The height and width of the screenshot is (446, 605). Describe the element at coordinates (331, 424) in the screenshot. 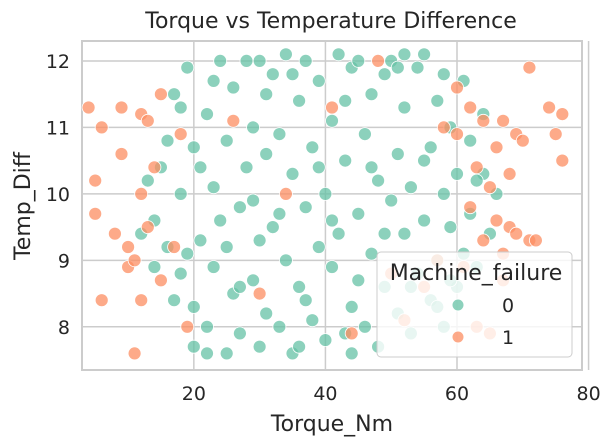

I see `x-axis-label: Torque_Nm` at that location.